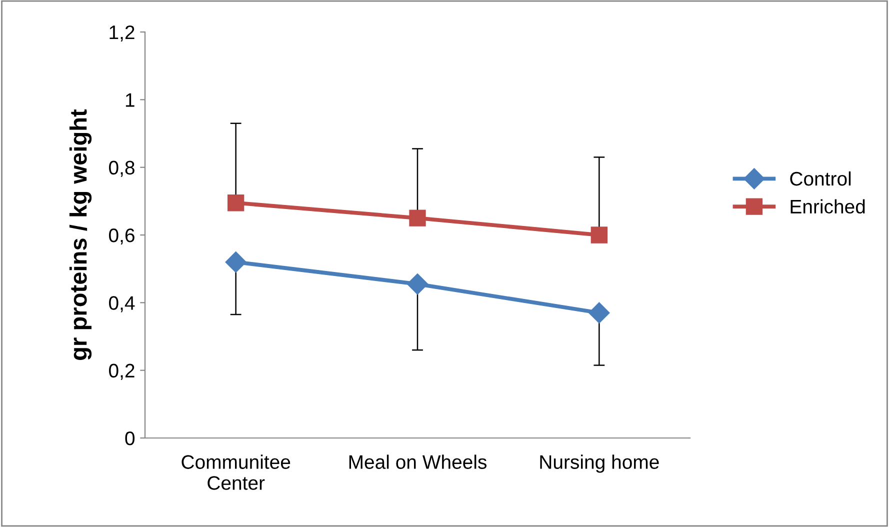 Image resolution: width=889 pixels, height=527 pixels. What do you see at coordinates (122, 304) in the screenshot?
I see `y-tick-label: 0,4` at bounding box center [122, 304].